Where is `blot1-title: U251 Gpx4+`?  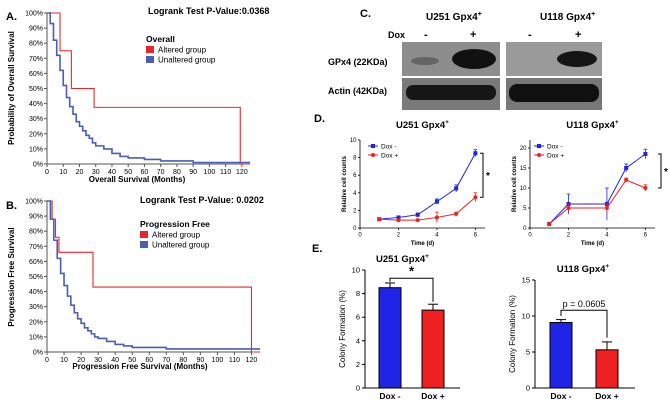
blot1-title: U251 Gpx4+ is located at coordinates (454, 17).